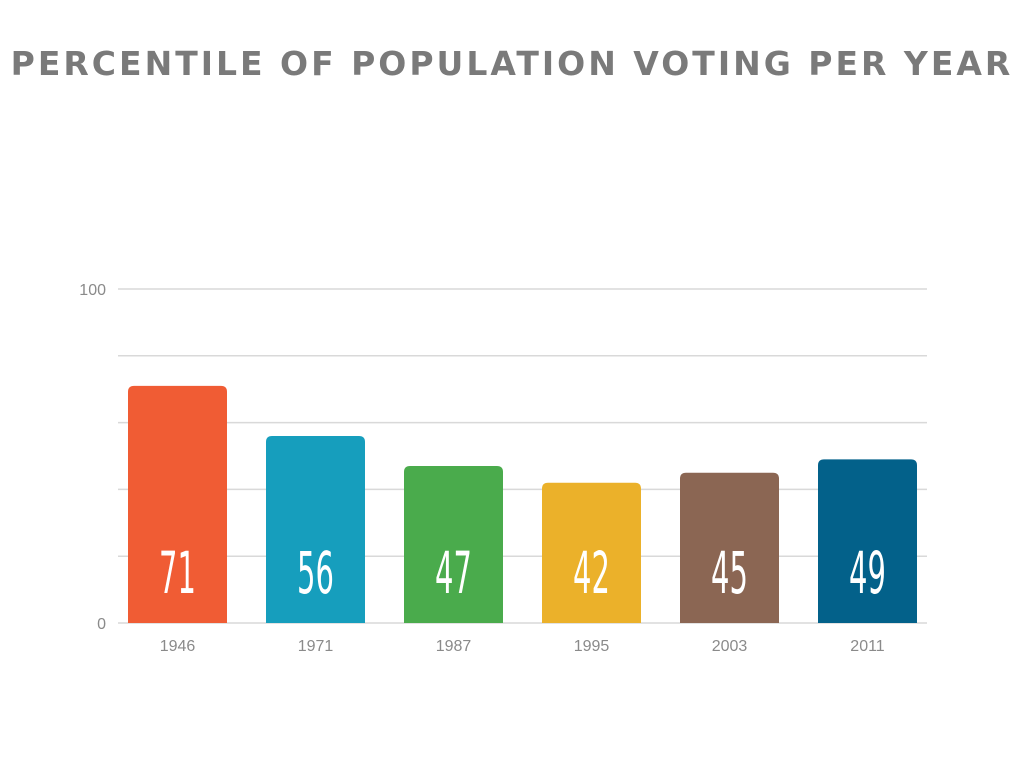  Describe the element at coordinates (592, 646) in the screenshot. I see `x-tick-label: 1995` at that location.